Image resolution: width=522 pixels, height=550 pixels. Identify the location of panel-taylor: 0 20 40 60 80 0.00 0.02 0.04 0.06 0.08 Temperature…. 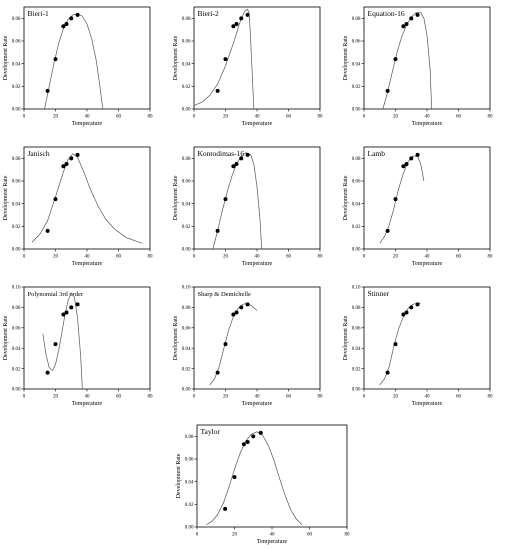
(263, 484).